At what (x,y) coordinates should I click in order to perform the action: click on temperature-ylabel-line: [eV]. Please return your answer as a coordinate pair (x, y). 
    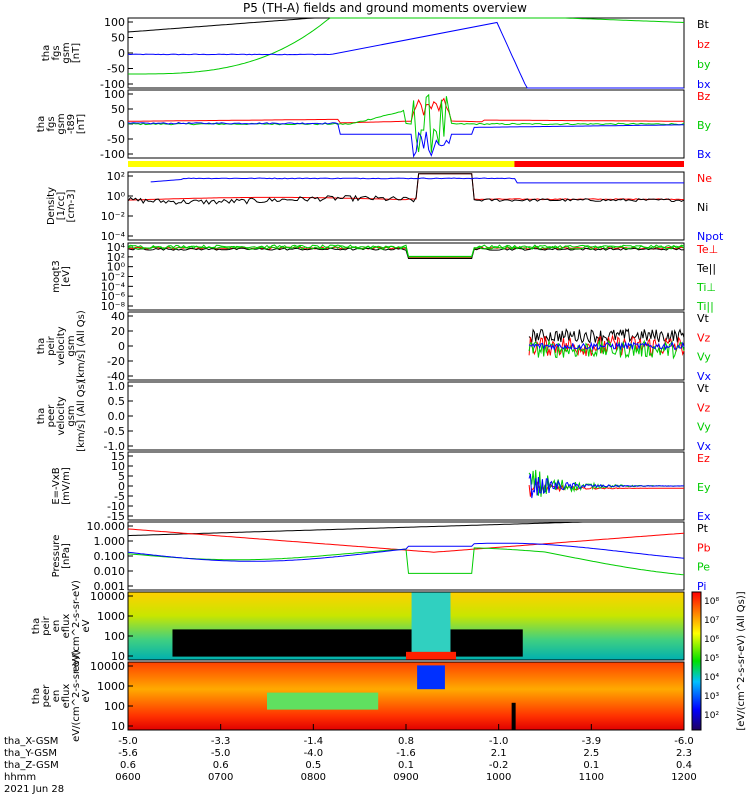
    Looking at the image, I should click on (66, 276).